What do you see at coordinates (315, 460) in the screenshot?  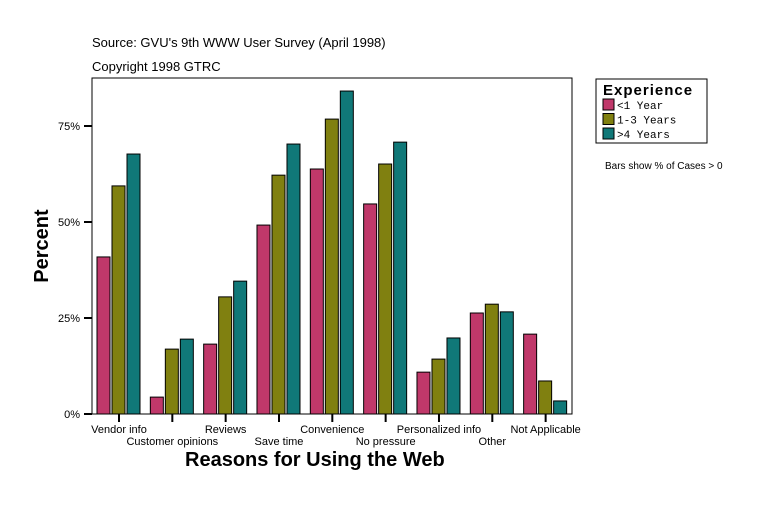 I see `x-axis-title: Reasons for Using the Web` at bounding box center [315, 460].